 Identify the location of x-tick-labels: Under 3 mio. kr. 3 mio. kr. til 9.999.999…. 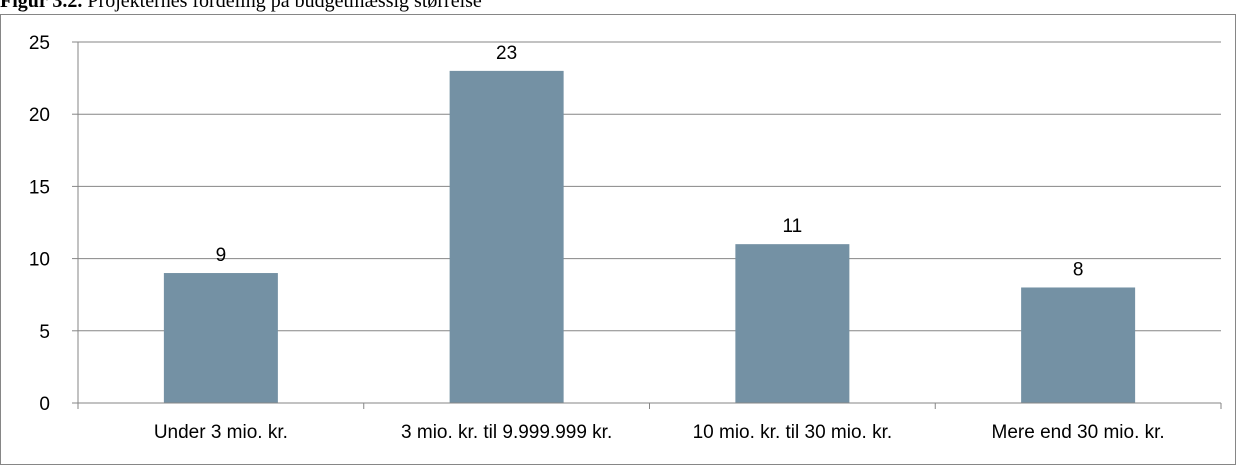
(659, 432).